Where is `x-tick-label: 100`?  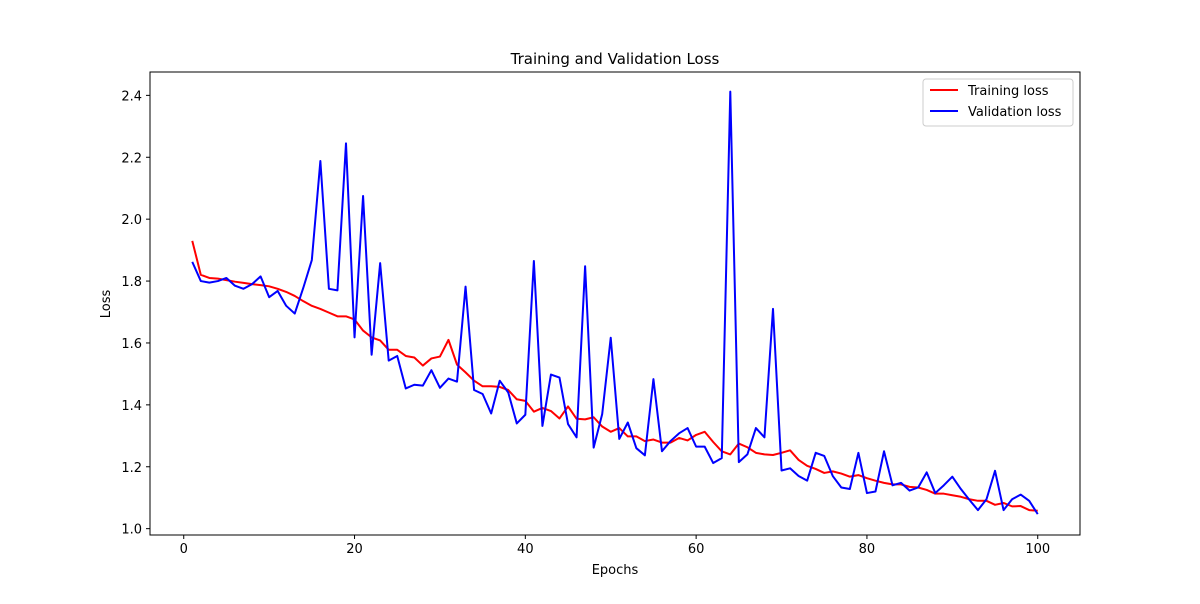
x-tick-label: 100 is located at coordinates (1037, 549).